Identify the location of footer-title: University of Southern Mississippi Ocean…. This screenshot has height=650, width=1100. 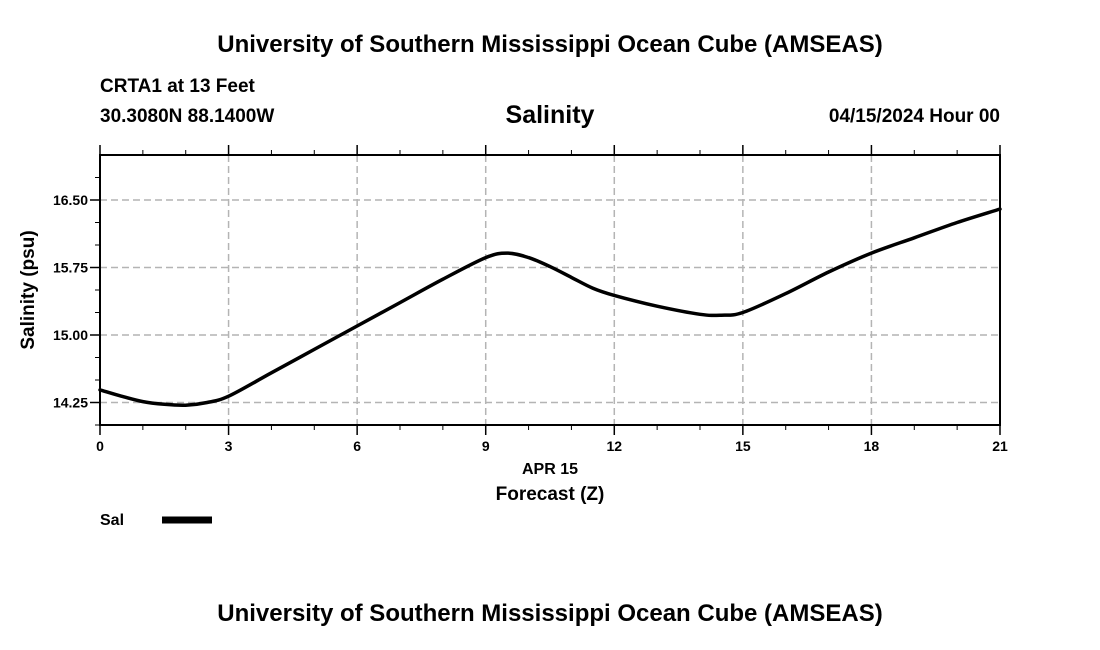
(550, 613).